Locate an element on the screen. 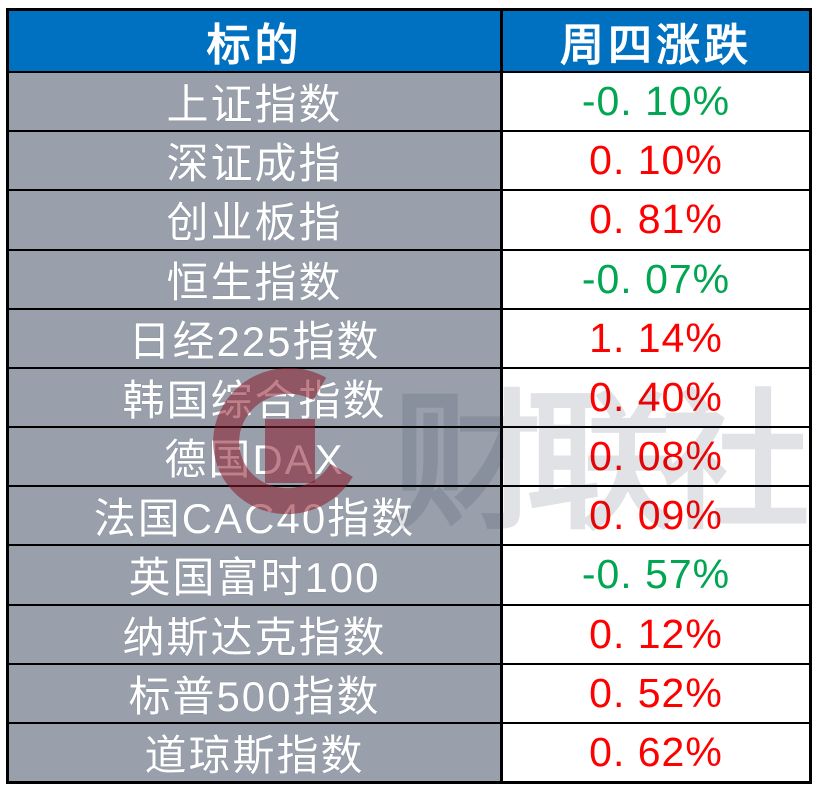 The height and width of the screenshot is (796, 824). index-name-cell: 德国DAX is located at coordinates (256, 457).